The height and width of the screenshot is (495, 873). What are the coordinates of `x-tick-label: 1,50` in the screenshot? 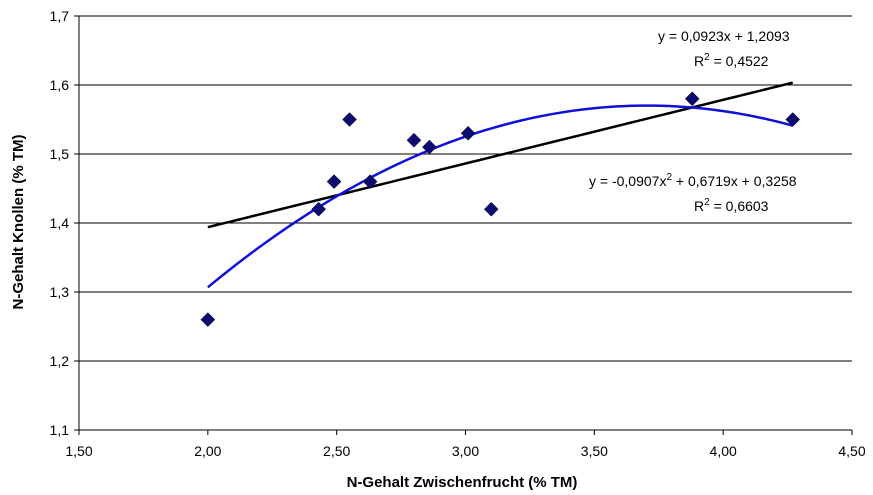 It's located at (78, 451).